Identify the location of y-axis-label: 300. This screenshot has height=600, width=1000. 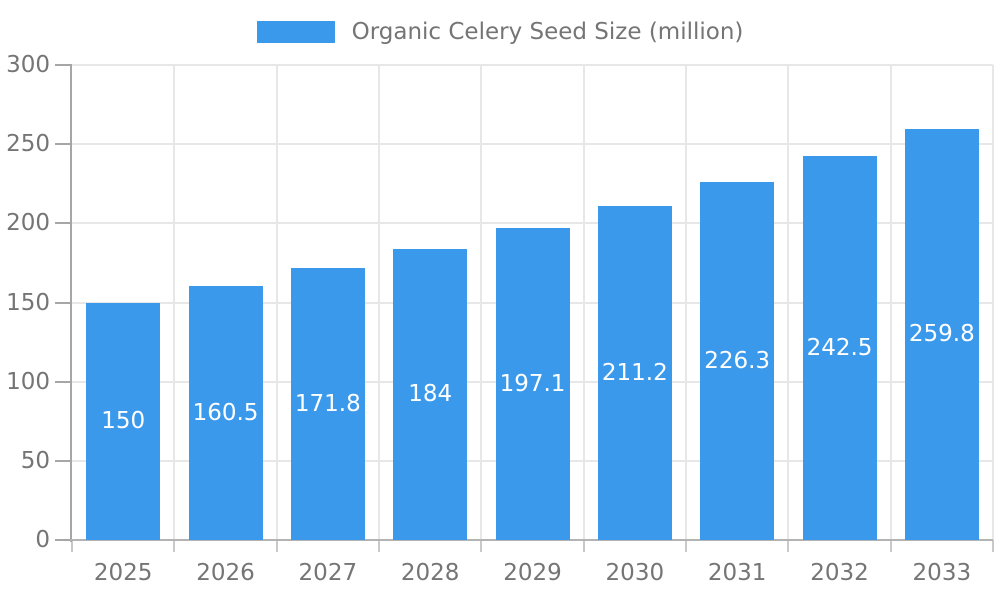
(28, 65).